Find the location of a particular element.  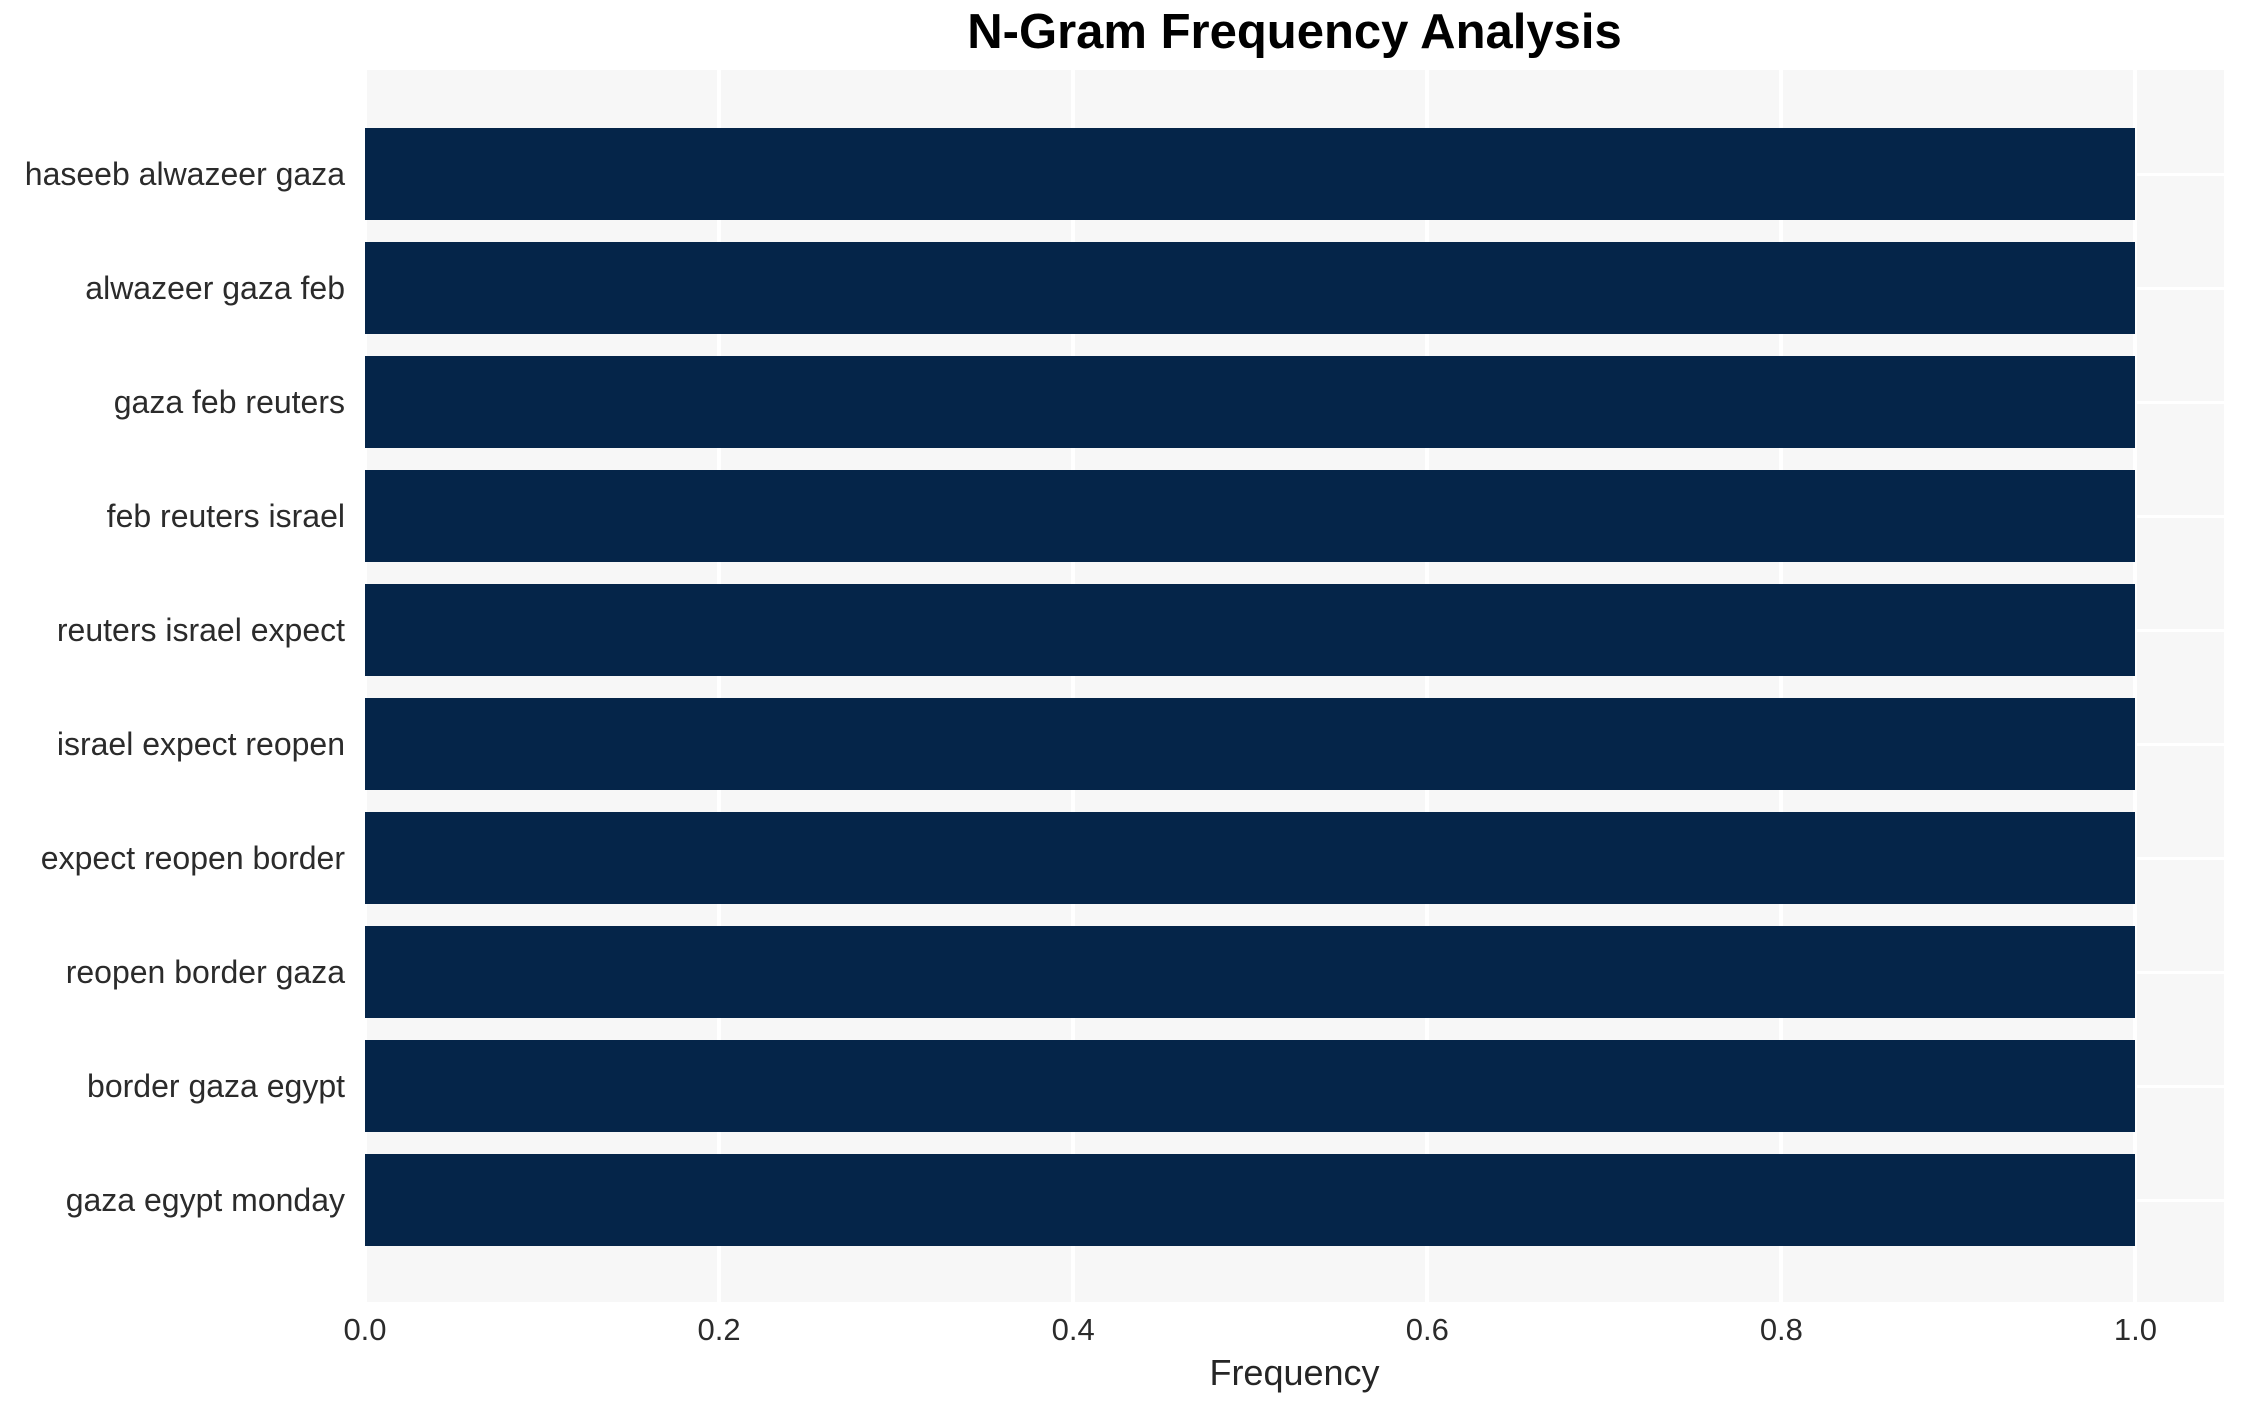

x-axis-tick-0.0: 0.0 is located at coordinates (365, 1329).